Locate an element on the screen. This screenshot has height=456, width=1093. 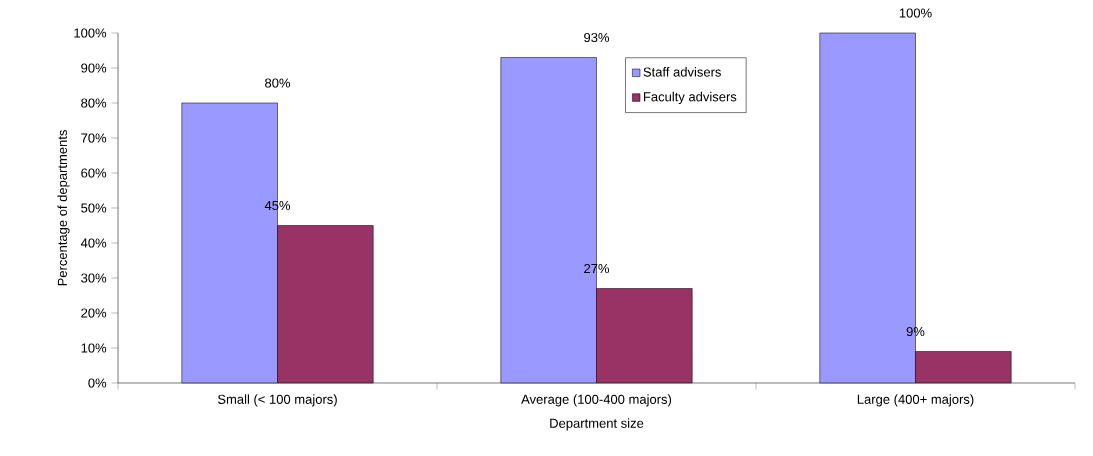
y-tick-label: 0% is located at coordinates (97, 383).